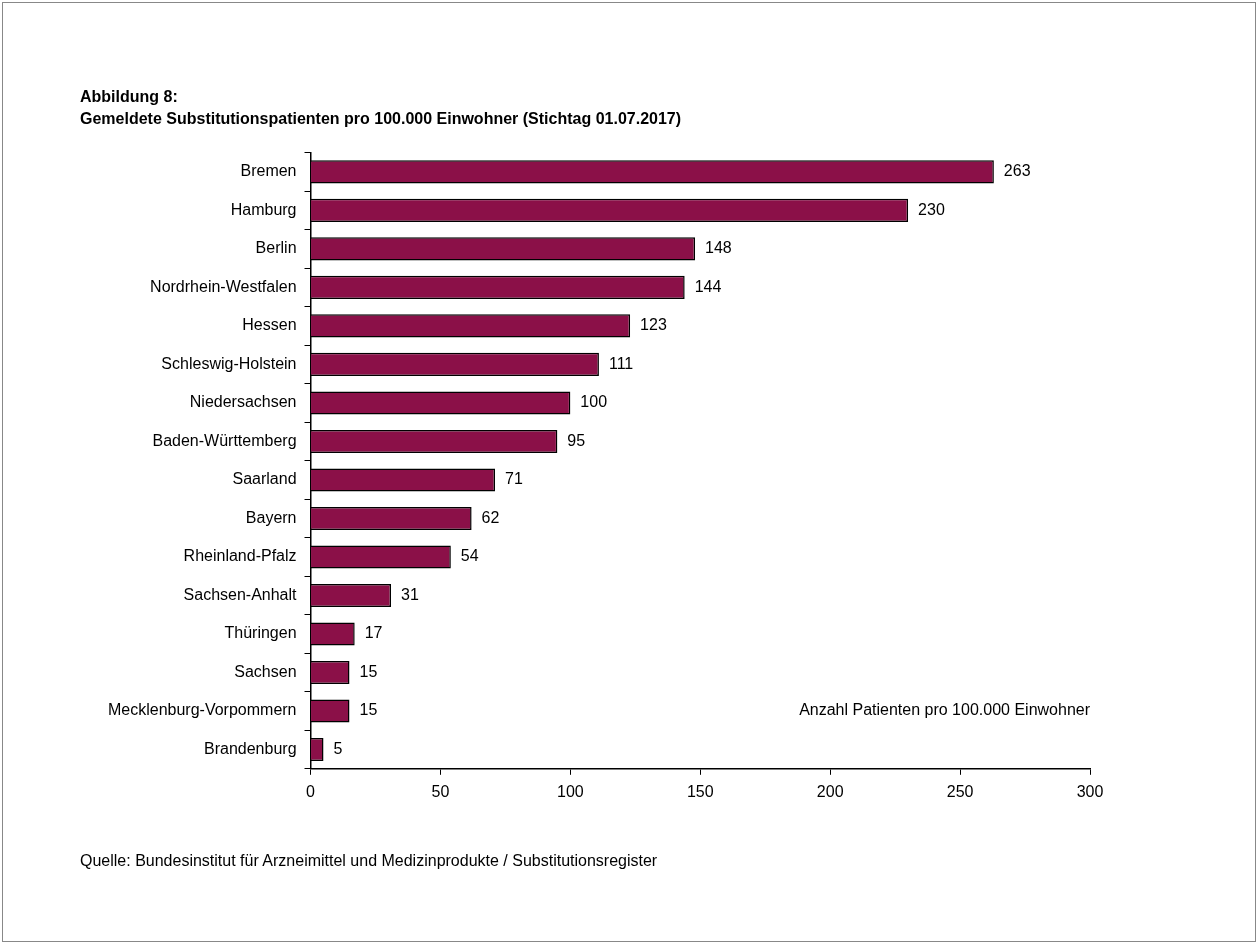 The width and height of the screenshot is (1258, 944). What do you see at coordinates (469, 556) in the screenshot?
I see `data-label: 54` at bounding box center [469, 556].